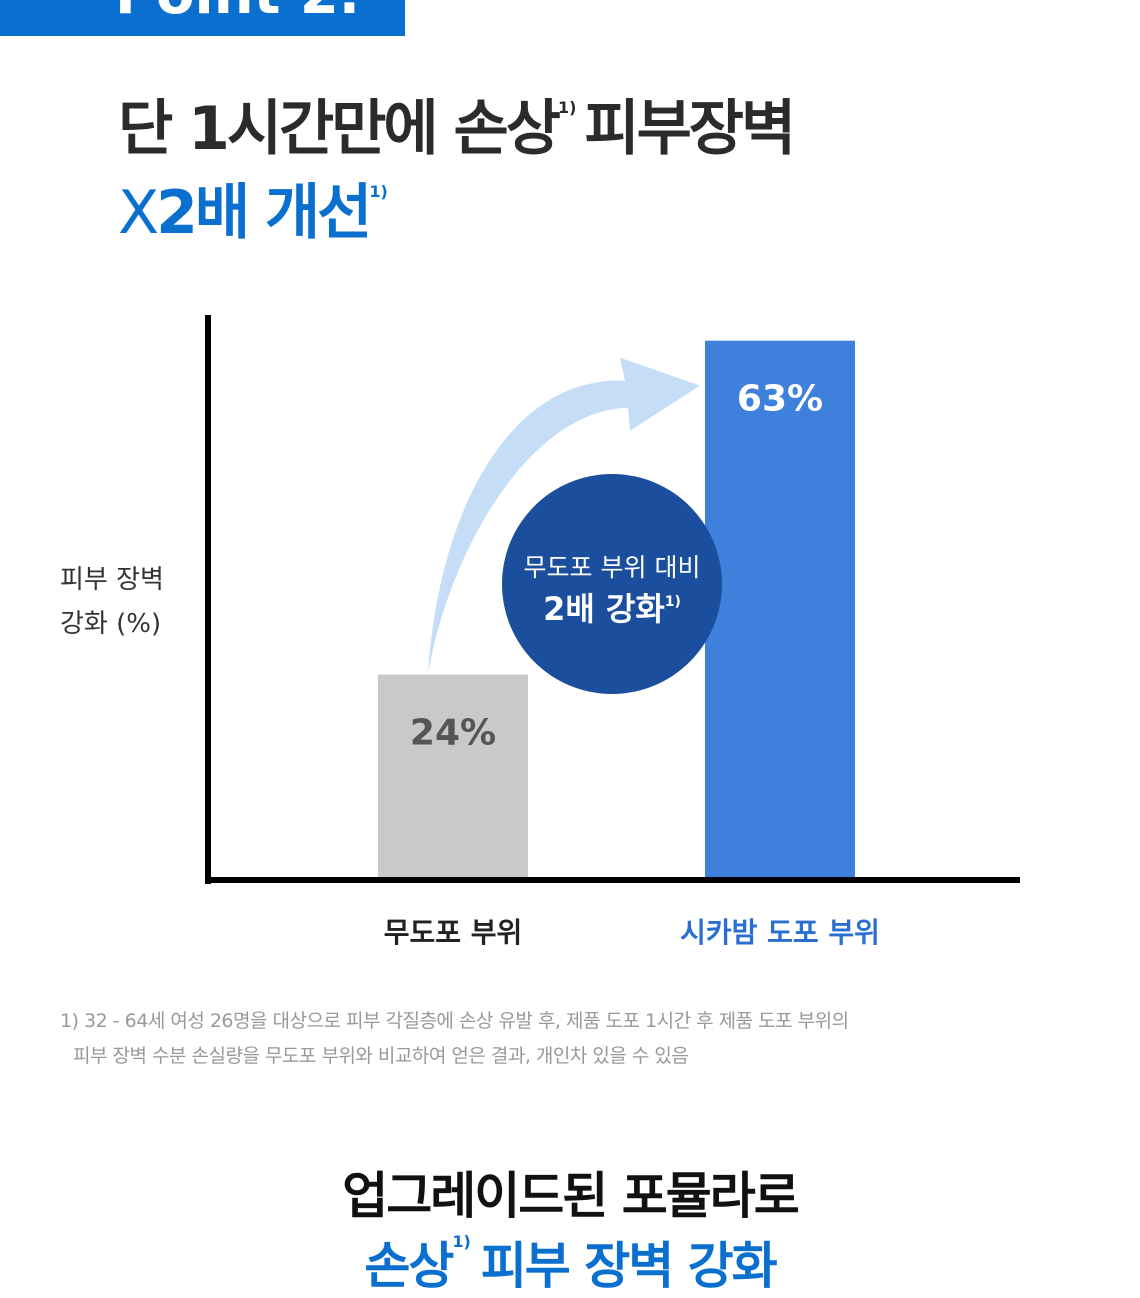 Image resolution: width=1140 pixels, height=1298 pixels. I want to click on heading-text: 단 1시간만에 손상, so click(339, 129).